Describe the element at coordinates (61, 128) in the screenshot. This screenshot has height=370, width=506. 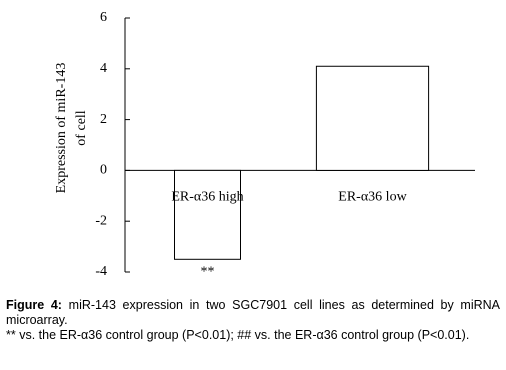
I see `y-axis-label: Expression of miR-143` at that location.